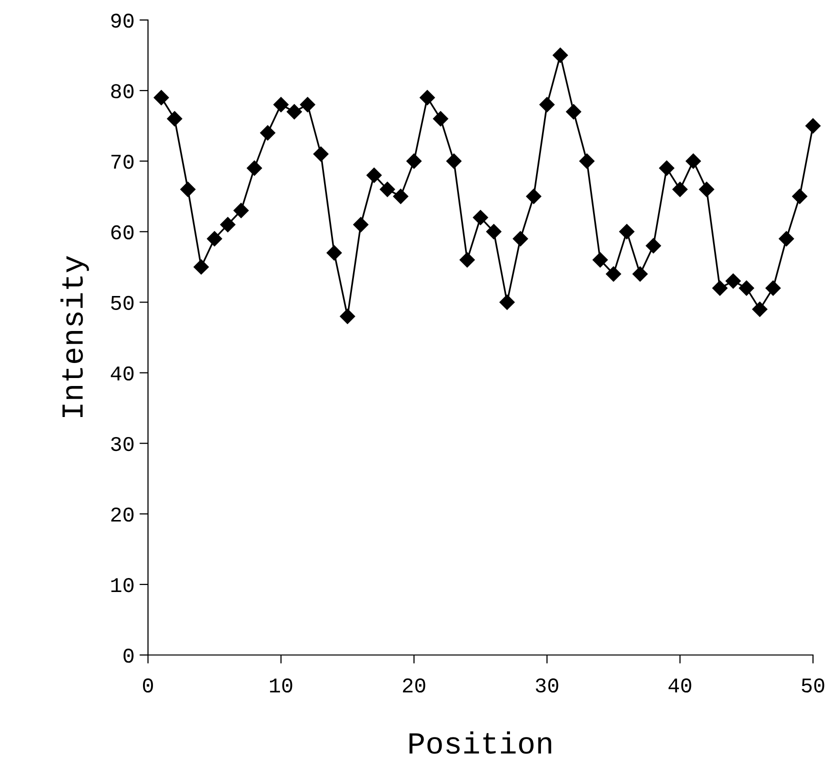 This screenshot has height=780, width=835. Describe the element at coordinates (122, 232) in the screenshot. I see `y-tick-label: 60` at that location.